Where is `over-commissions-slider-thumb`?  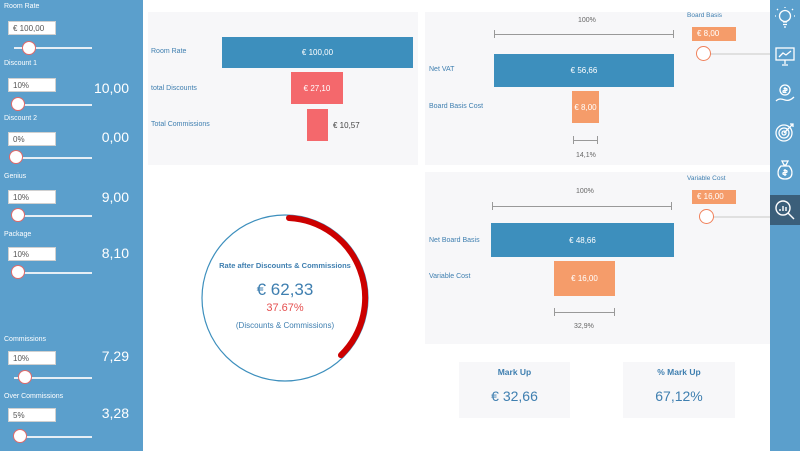 over-commissions-slider-thumb is located at coordinates (20, 436).